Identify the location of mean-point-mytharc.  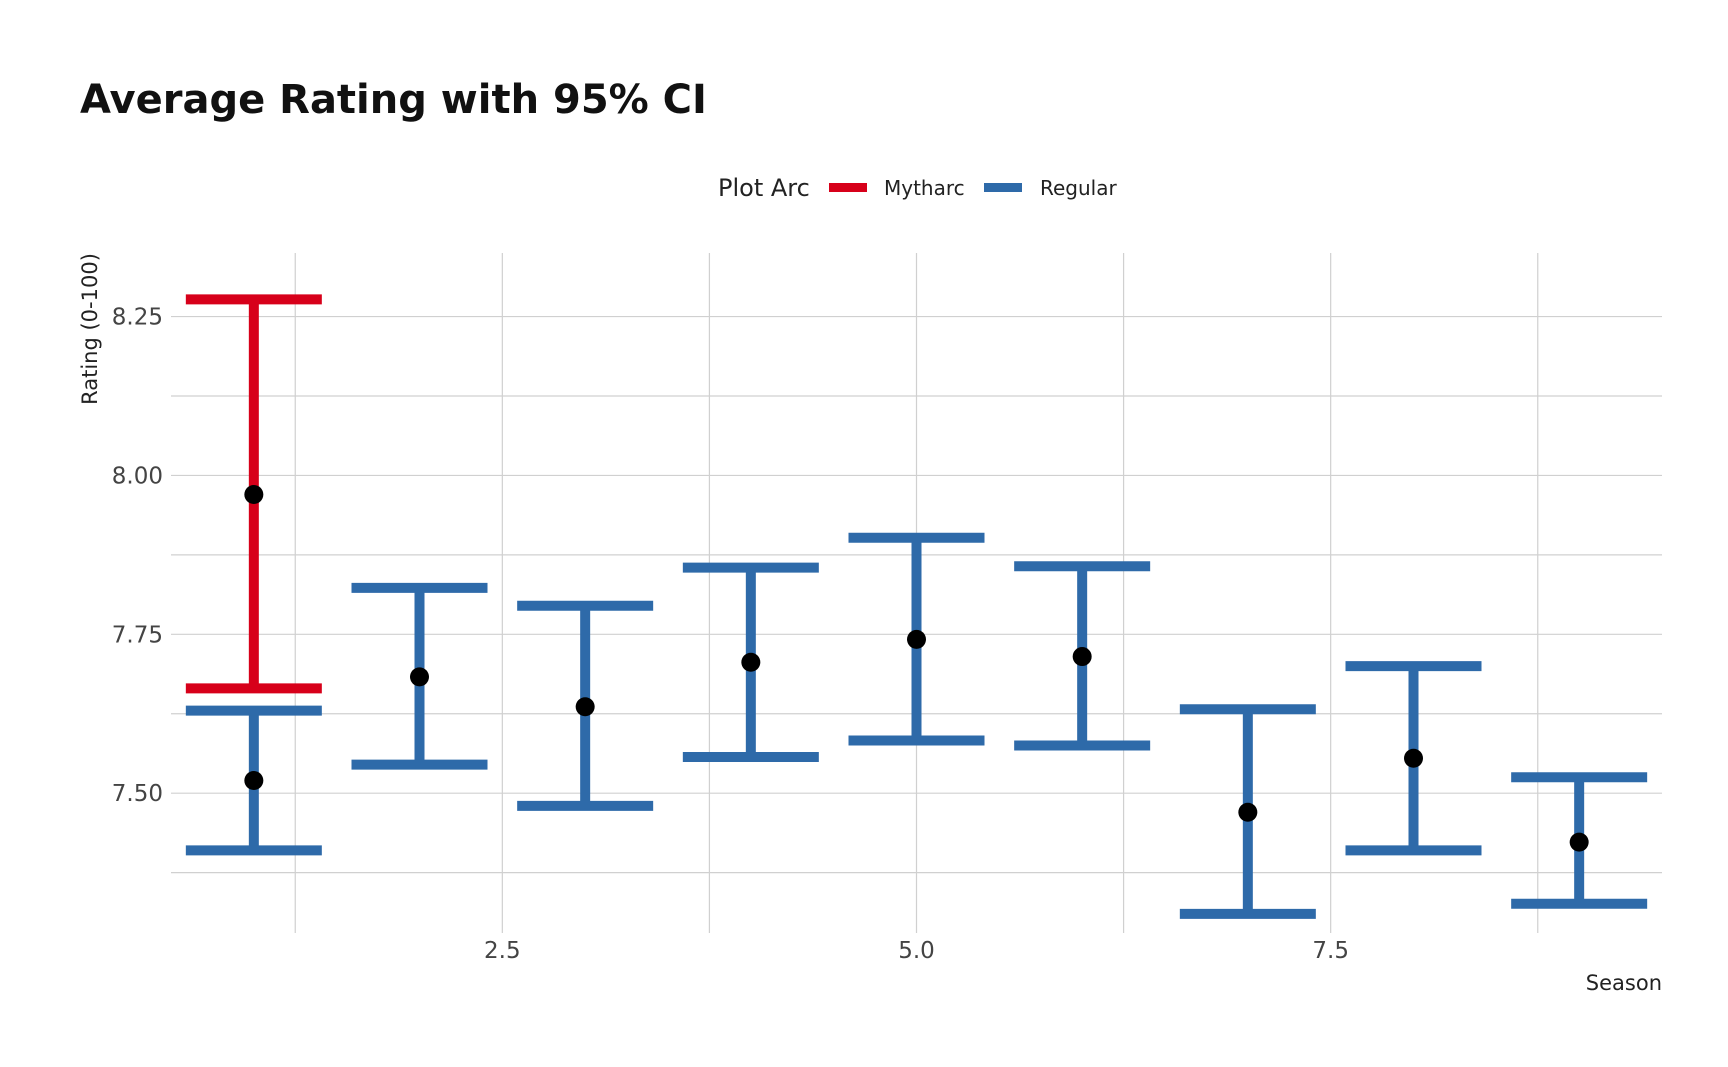
(254, 494).